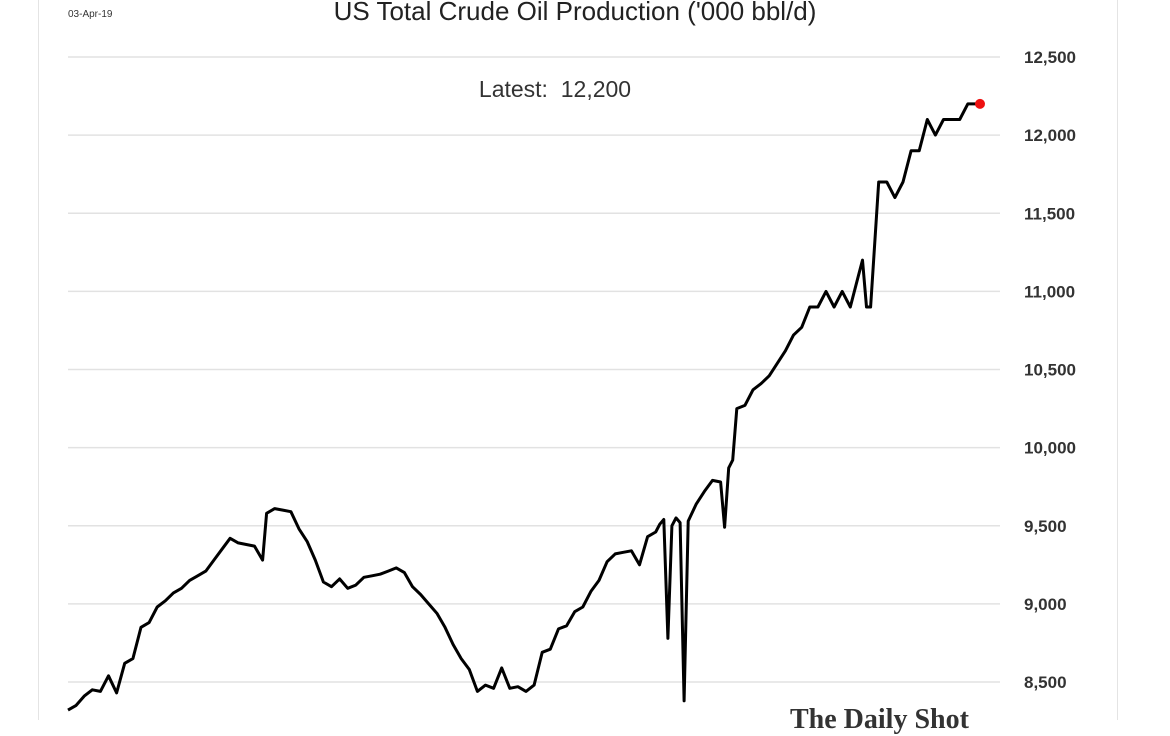 This screenshot has width=1170, height=736. What do you see at coordinates (980, 103) in the screenshot?
I see `latest-value-marker` at bounding box center [980, 103].